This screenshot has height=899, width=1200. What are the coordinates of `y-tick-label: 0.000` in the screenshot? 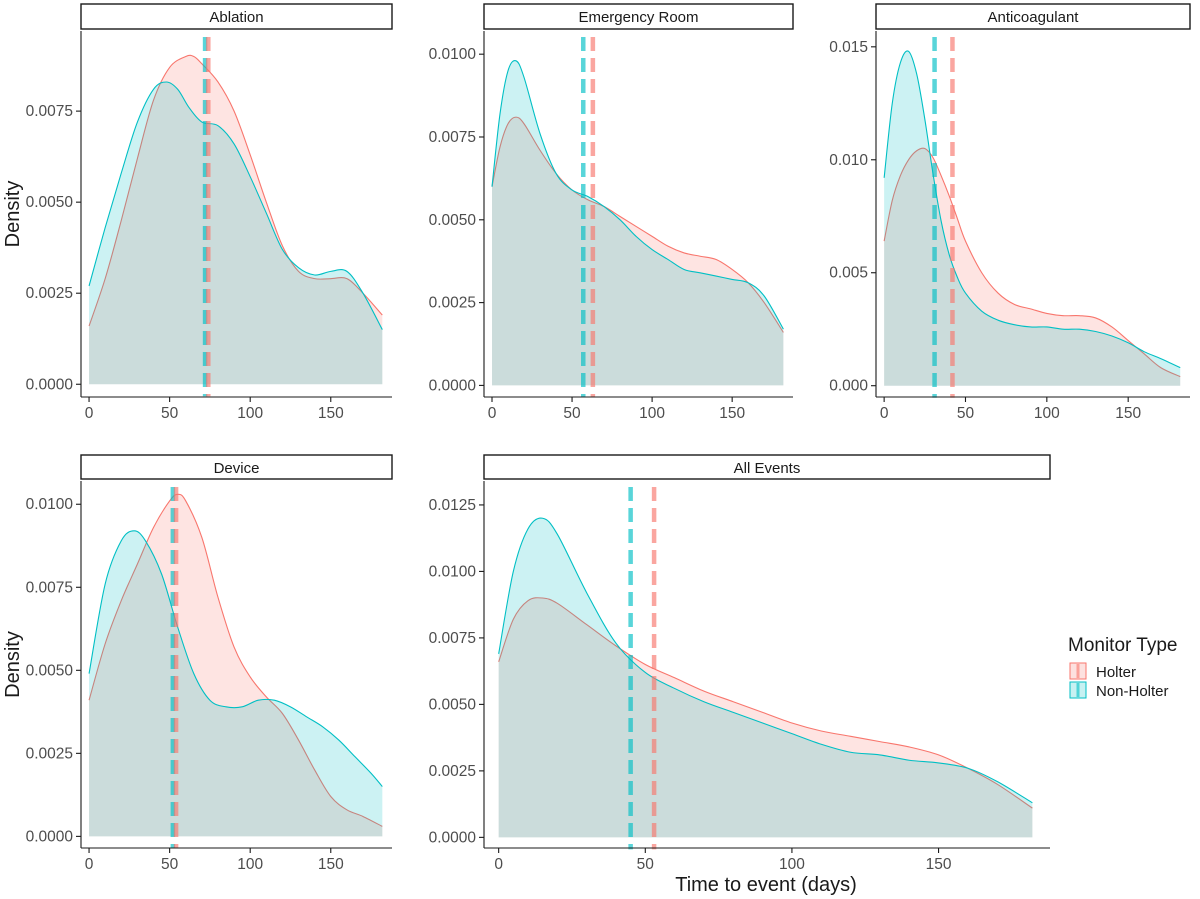 It's located at (848, 386).